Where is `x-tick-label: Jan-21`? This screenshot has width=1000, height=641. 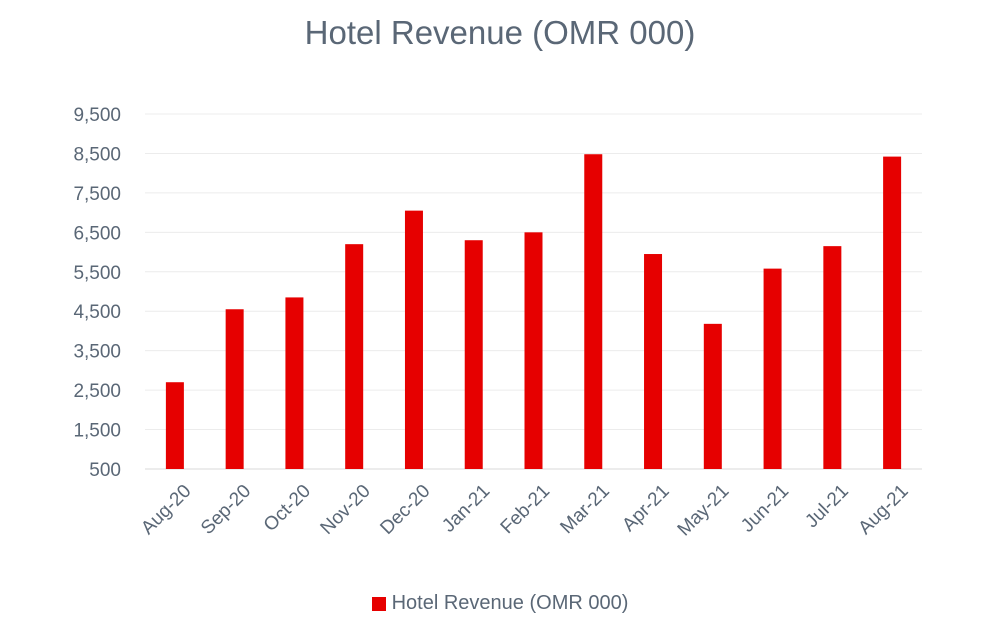 x-tick-label: Jan-21 is located at coordinates (466, 509).